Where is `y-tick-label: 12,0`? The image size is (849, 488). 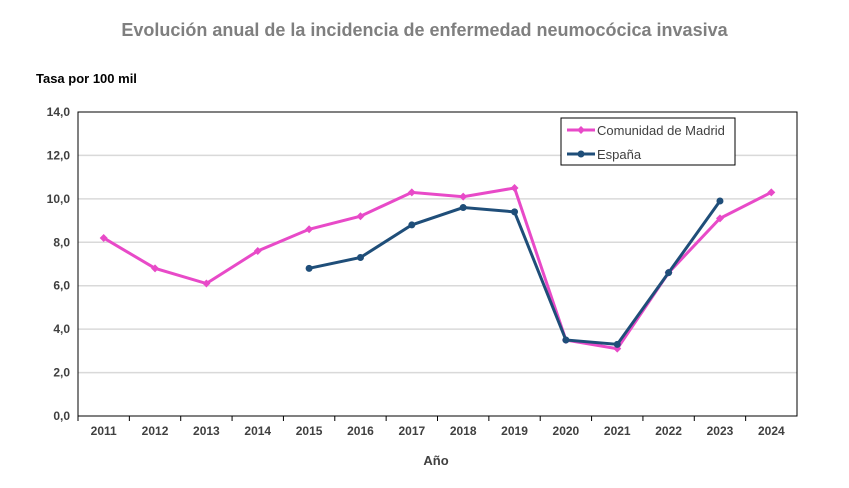 y-tick-label: 12,0 is located at coordinates (59, 155).